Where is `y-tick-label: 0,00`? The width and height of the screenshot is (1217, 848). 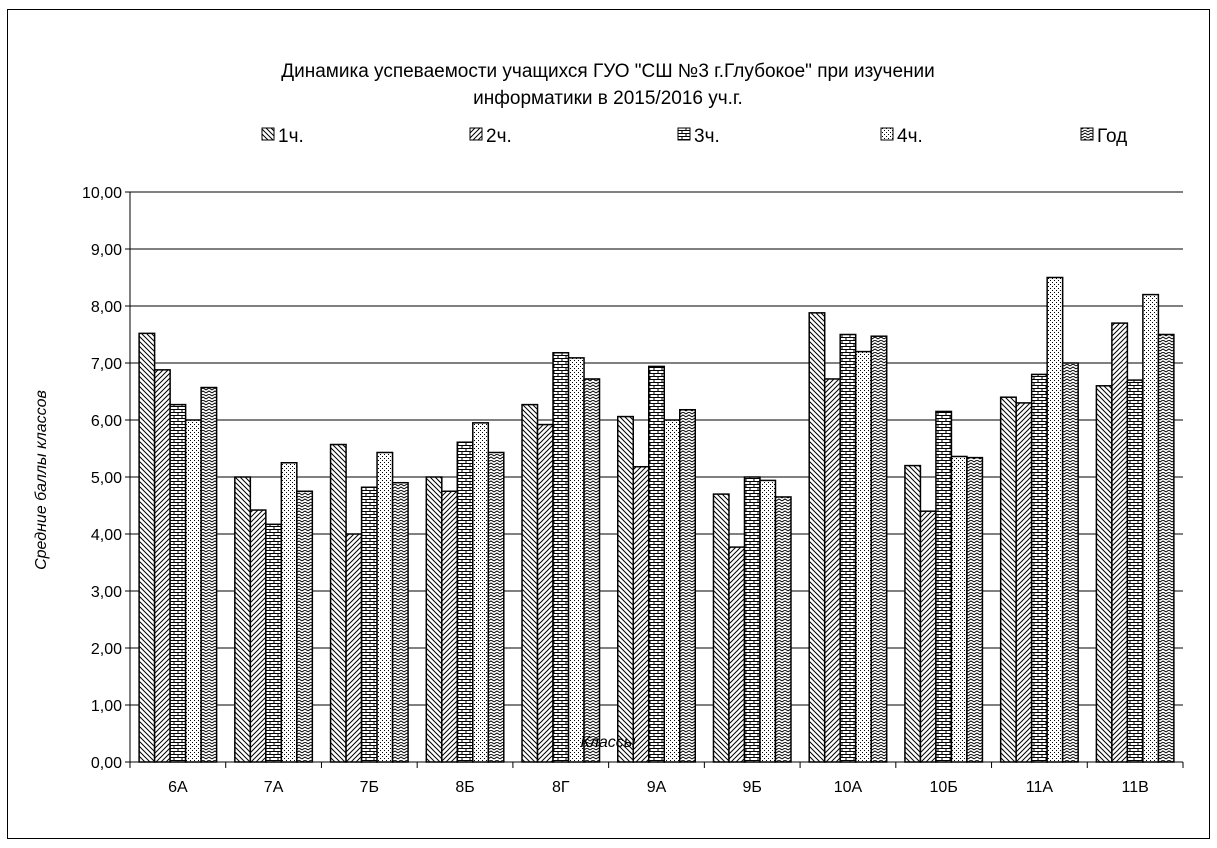 y-tick-label: 0,00 is located at coordinates (106, 763).